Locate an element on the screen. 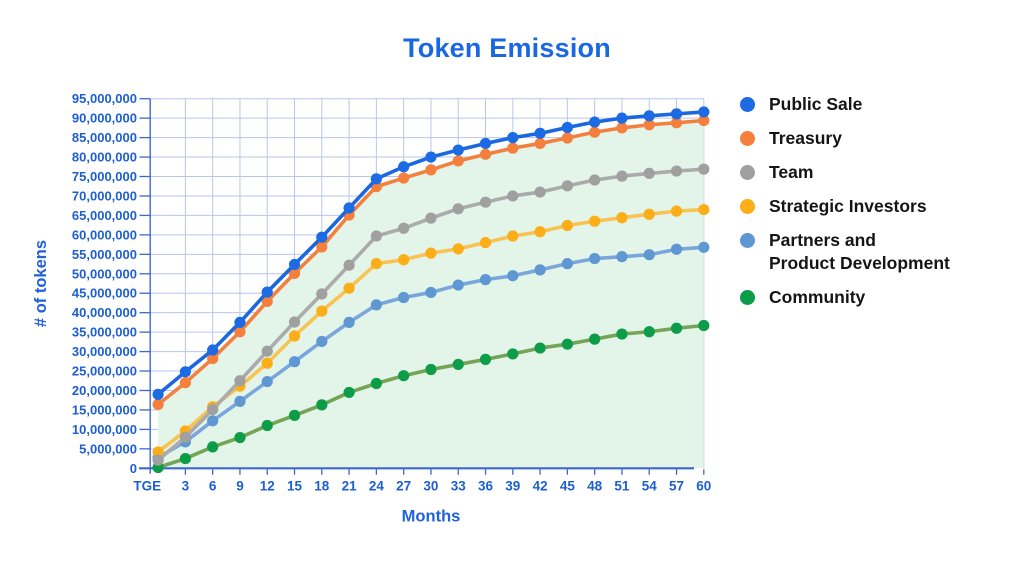  legend-item-treasury: Treasury is located at coordinates (845, 138).